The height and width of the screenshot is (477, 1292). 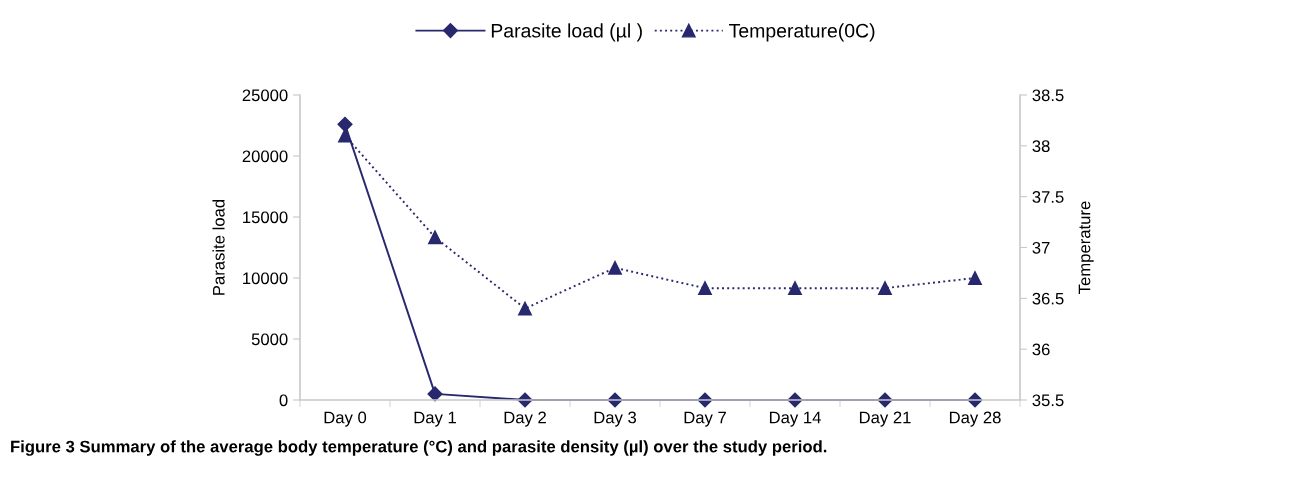 What do you see at coordinates (265, 95) in the screenshot?
I see `y-tick-label: 25000` at bounding box center [265, 95].